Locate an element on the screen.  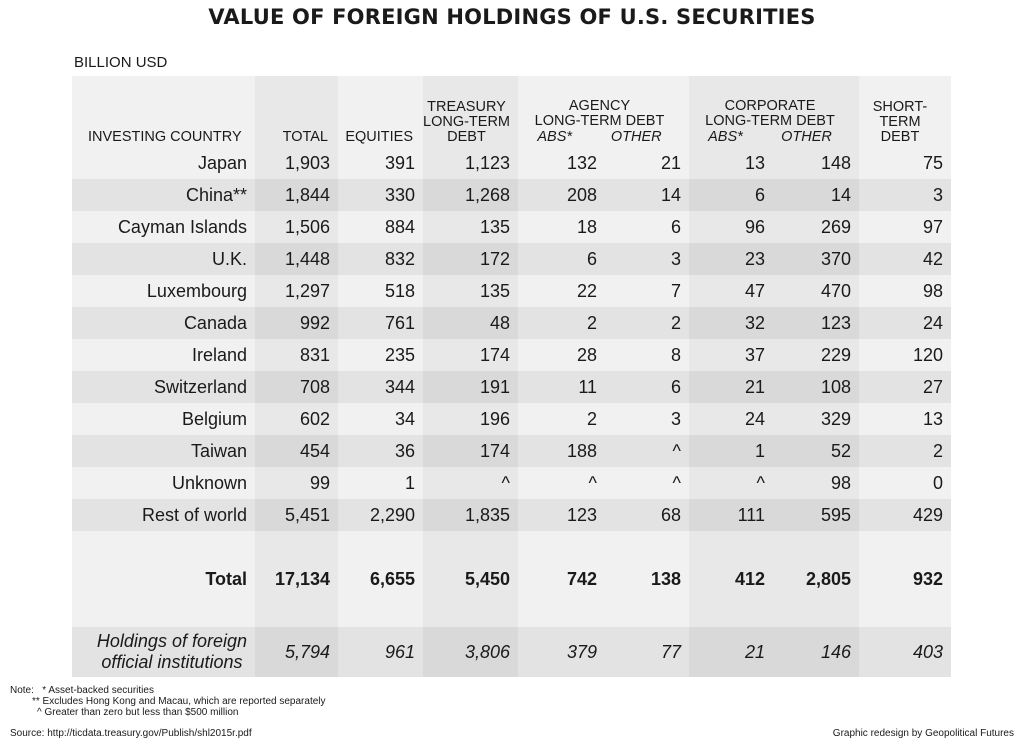
header-agency: AGENCY LONG-TERM DEBT ABS* OTHER is located at coordinates (603, 111).